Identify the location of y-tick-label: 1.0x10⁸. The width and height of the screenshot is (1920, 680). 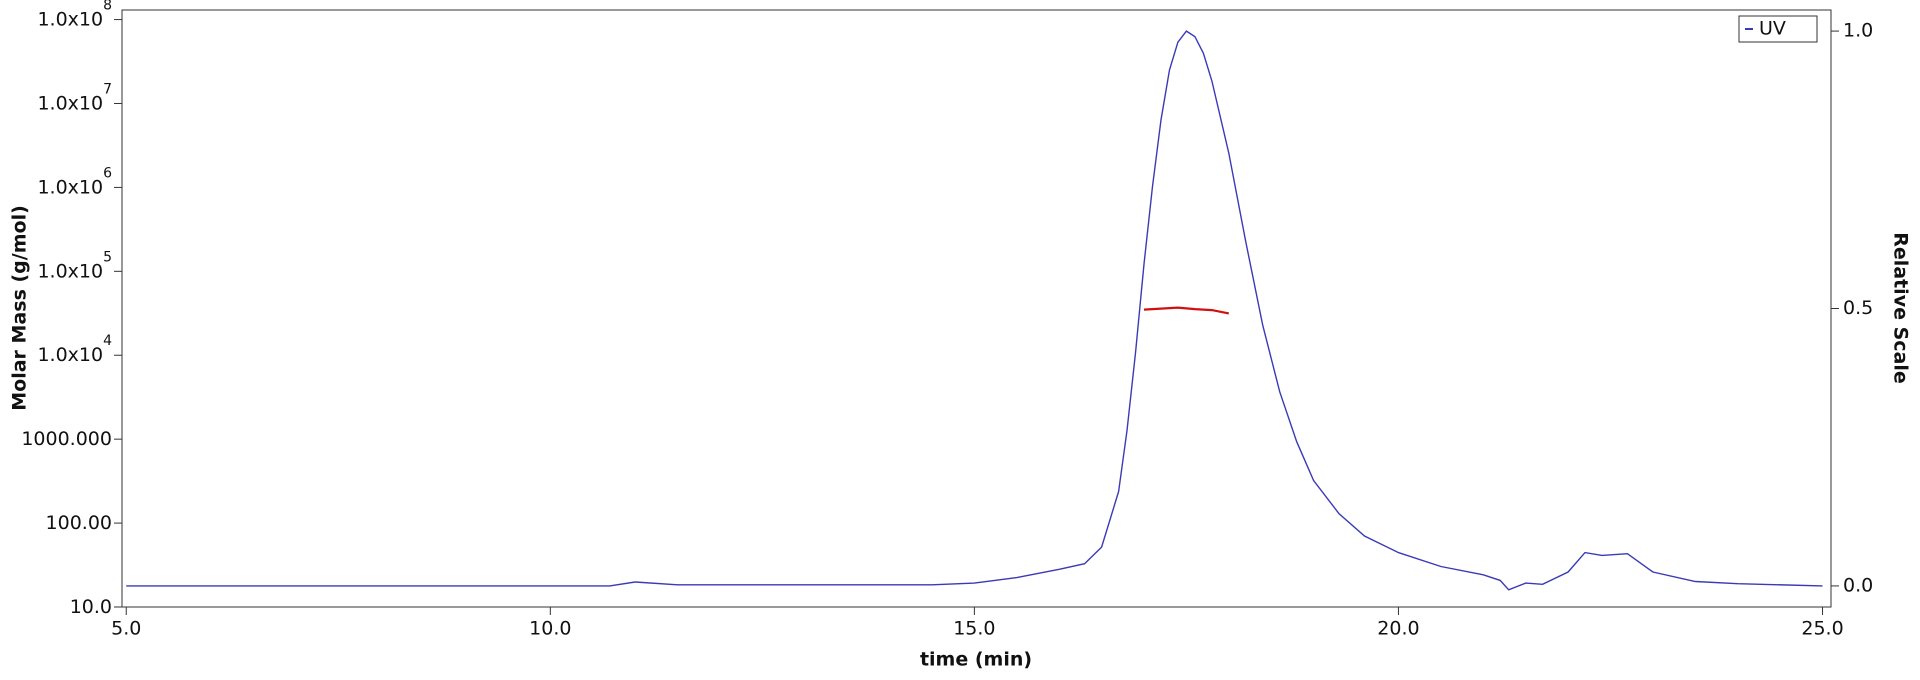
(74, 15).